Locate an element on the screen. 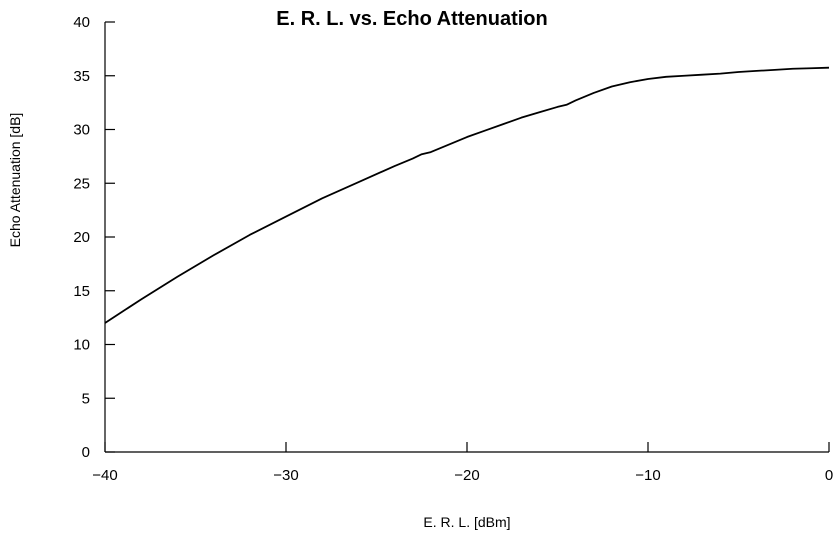 Image resolution: width=834 pixels, height=539 pixels. x-tick-label: −20 is located at coordinates (466, 475).